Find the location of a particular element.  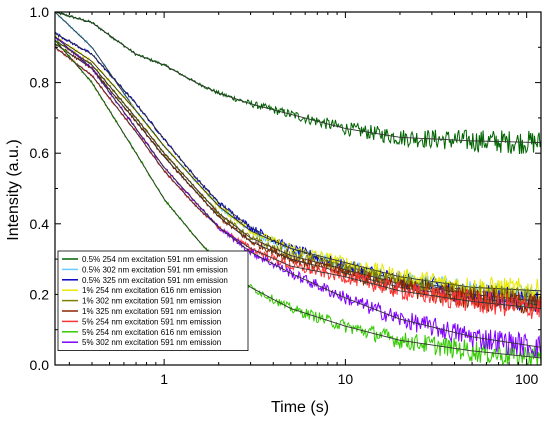

legend-entry: 1% 325 nm excitation 591 nm emission is located at coordinates (151, 311).